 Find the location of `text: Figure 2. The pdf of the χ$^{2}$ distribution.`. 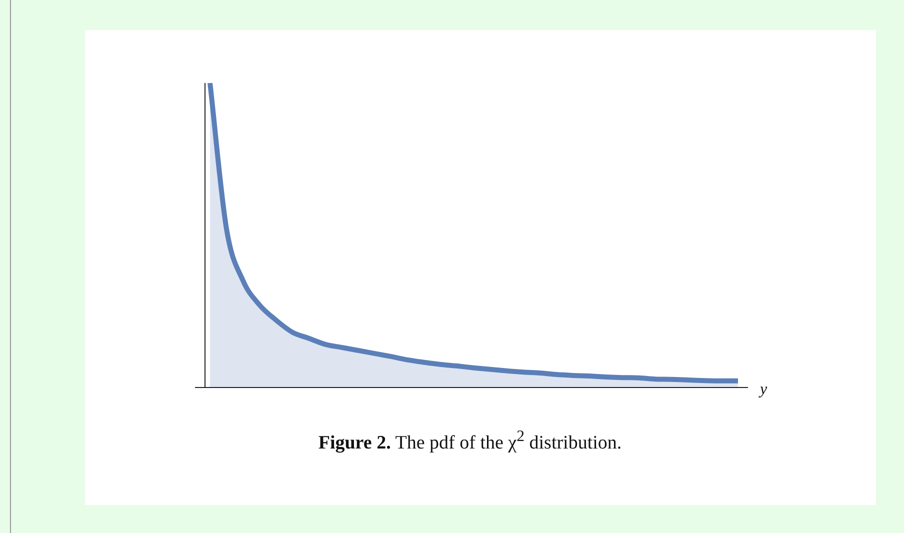

text: Figure 2. The pdf of the χ$^{2}$ distribution. is located at coordinates (470, 441).